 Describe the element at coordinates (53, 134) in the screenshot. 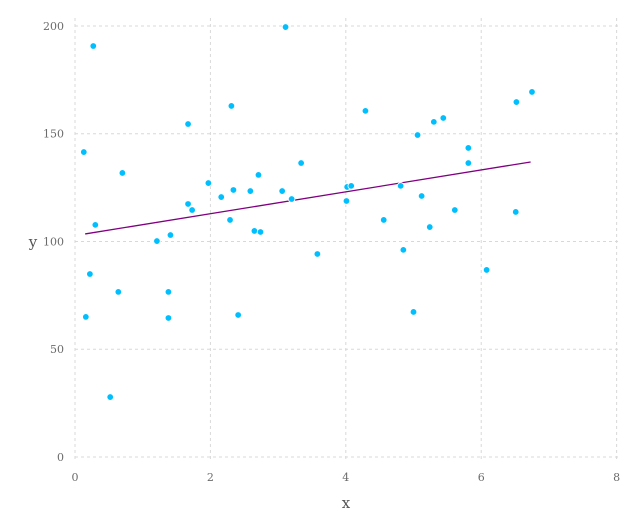

I see `y-tick-label: 150` at that location.